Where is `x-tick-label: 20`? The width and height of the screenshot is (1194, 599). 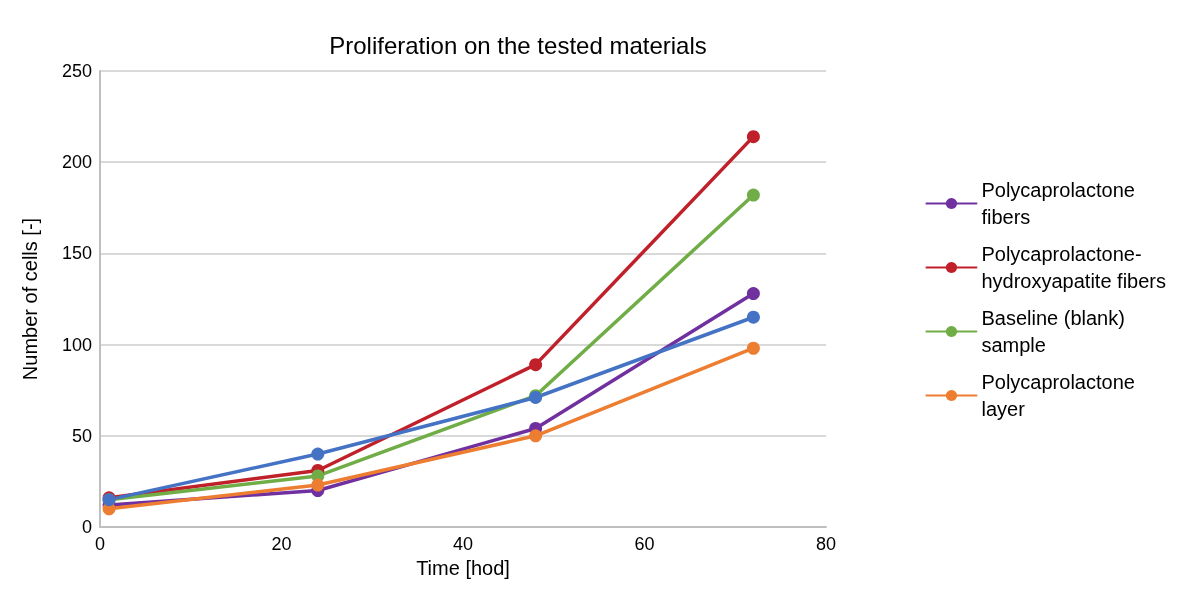 x-tick-label: 20 is located at coordinates (281, 544).